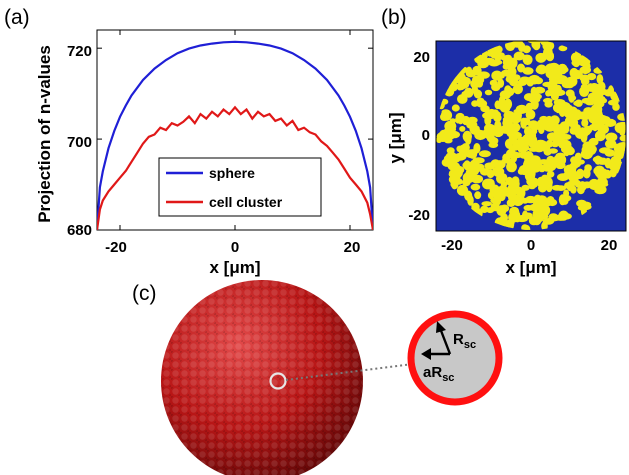 This screenshot has width=629, height=475. What do you see at coordinates (144, 293) in the screenshot?
I see `panel-label-c: (c)` at bounding box center [144, 293].